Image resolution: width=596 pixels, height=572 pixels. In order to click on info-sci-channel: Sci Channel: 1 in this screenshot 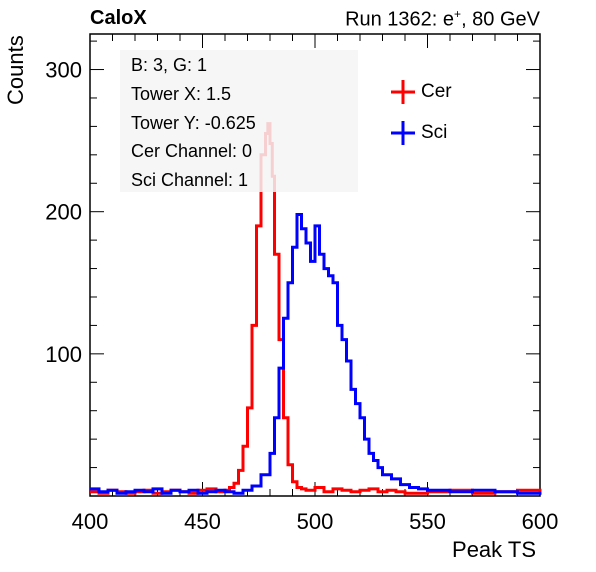, I will do `click(190, 180)`.